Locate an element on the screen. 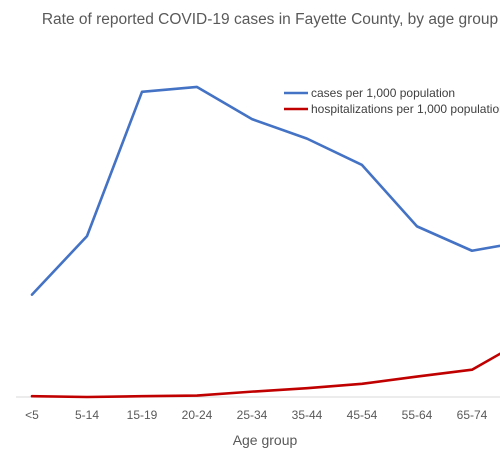  x-tick-label: 55-64 is located at coordinates (417, 415).